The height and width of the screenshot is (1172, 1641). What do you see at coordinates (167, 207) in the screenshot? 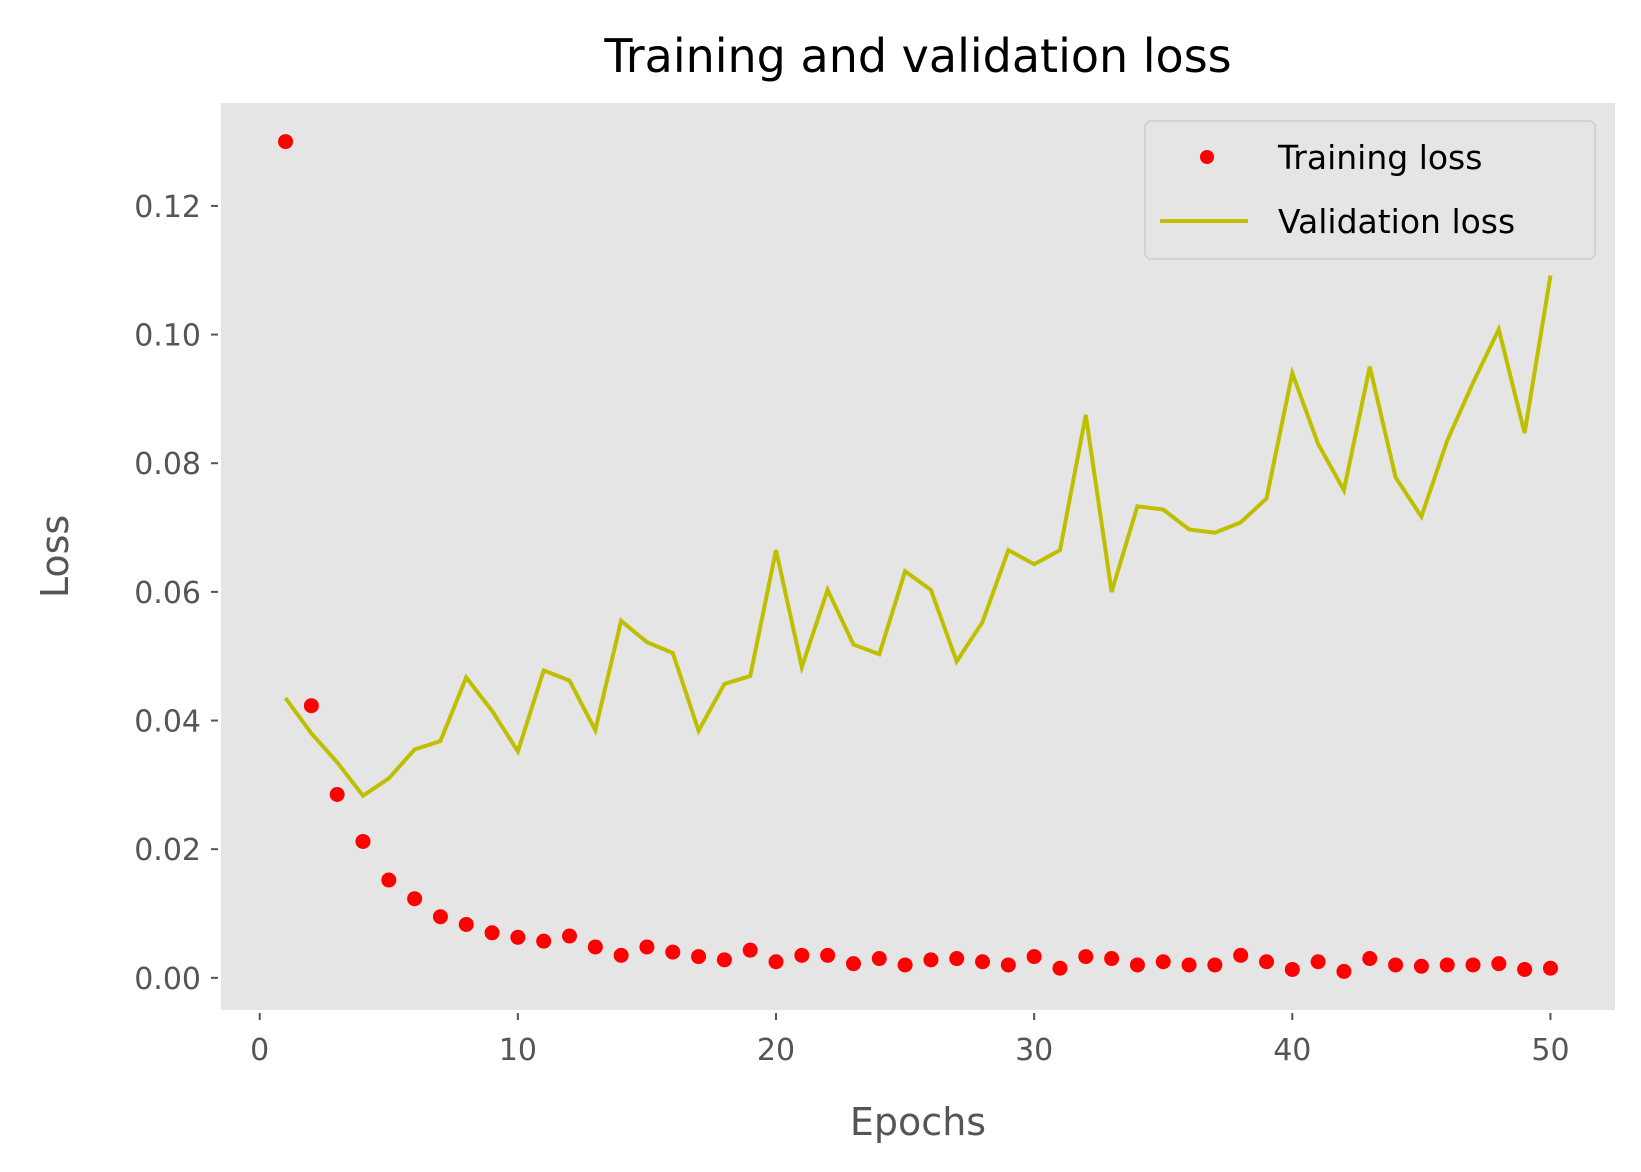
I see `y-tick-label: 0.12` at bounding box center [167, 207].